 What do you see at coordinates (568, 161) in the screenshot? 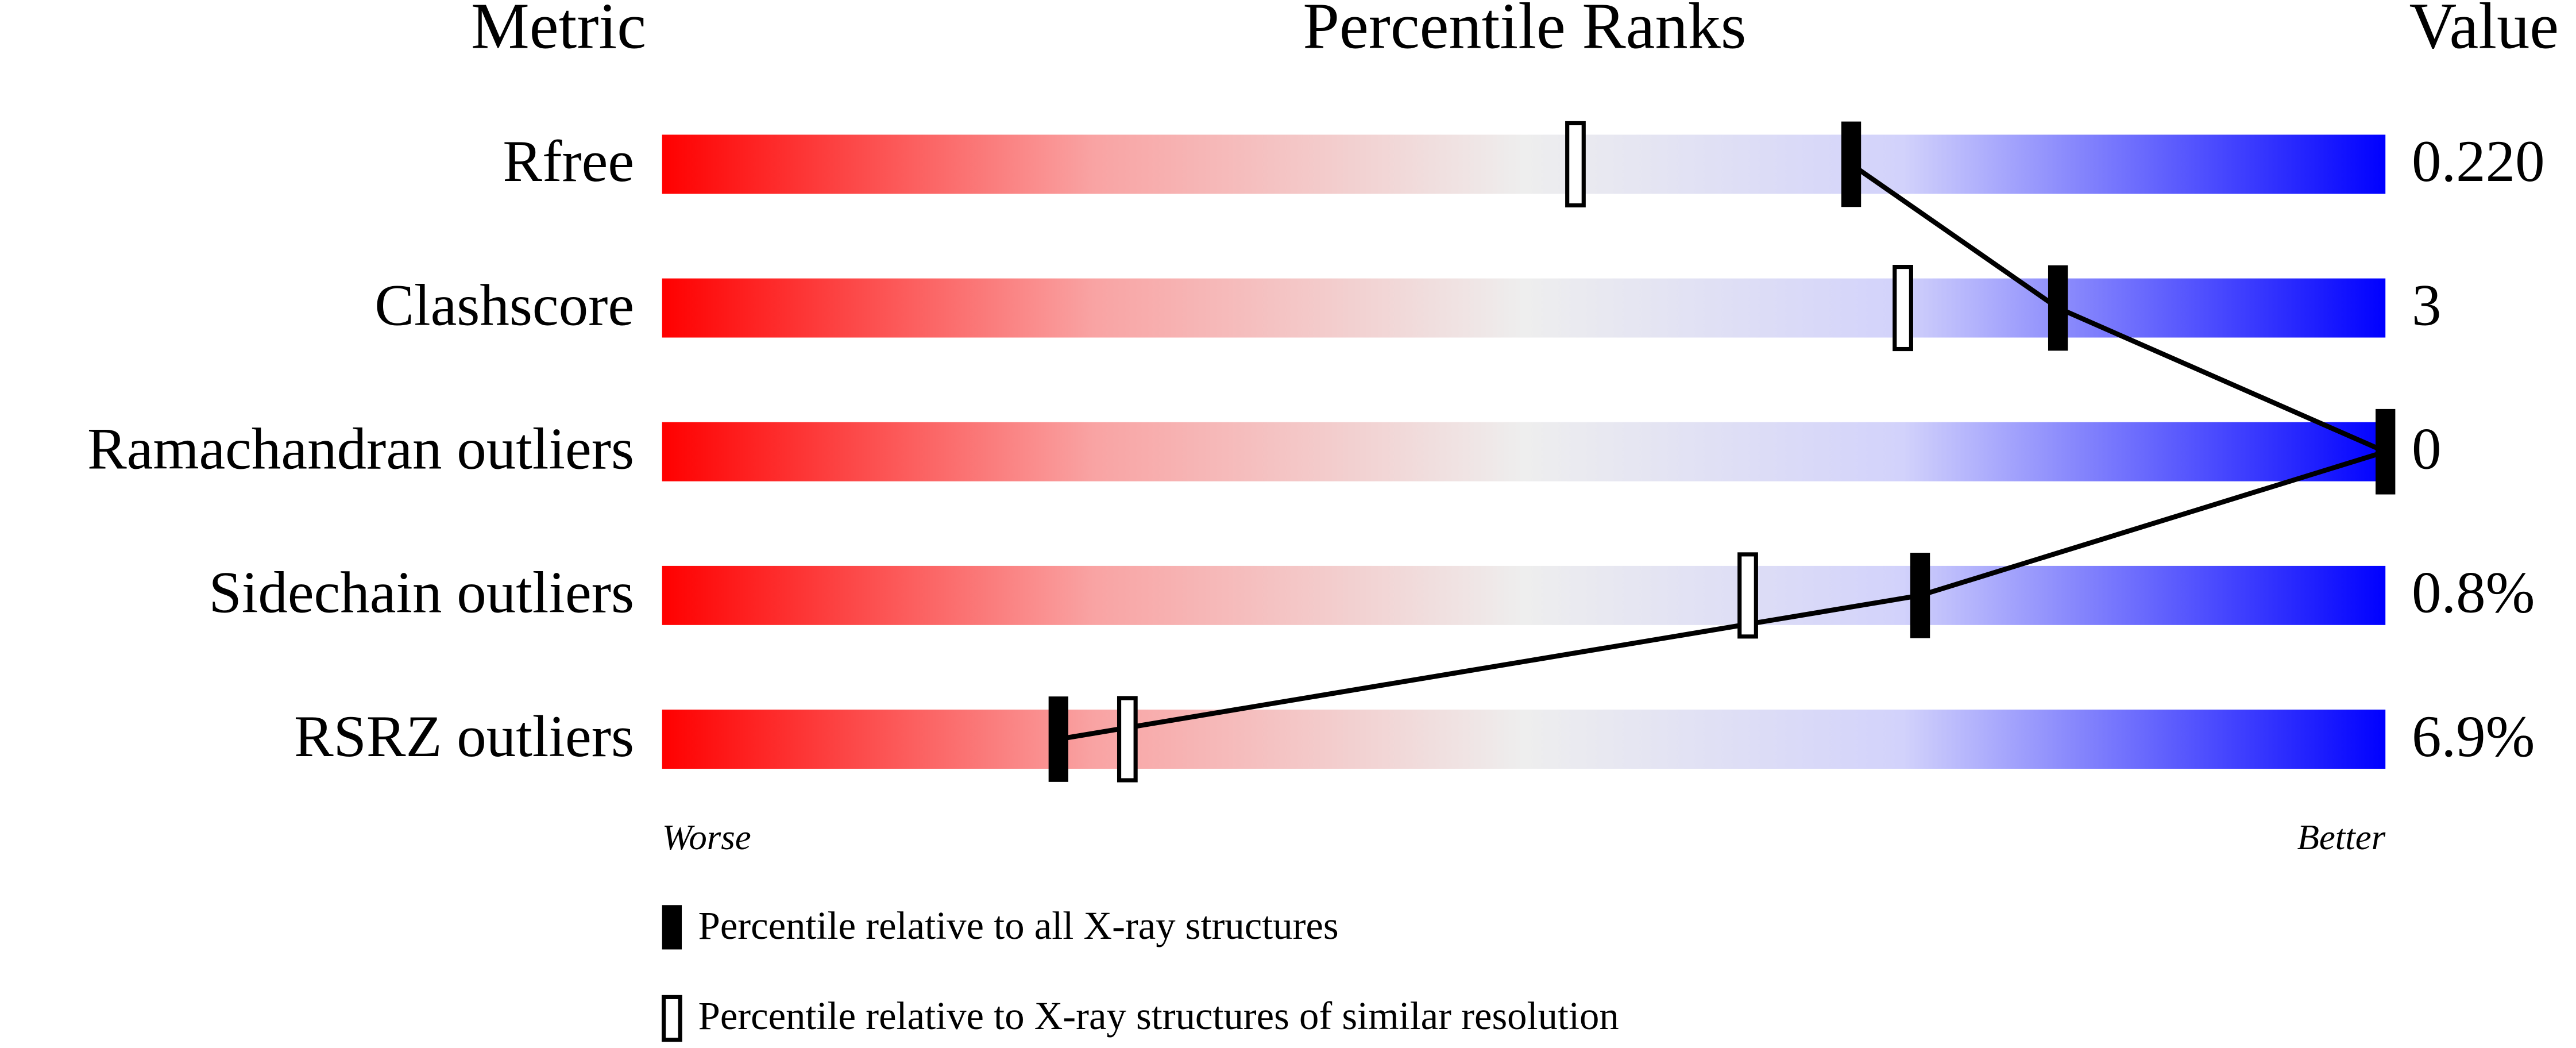
I see `metric-label: Rfree` at bounding box center [568, 161].